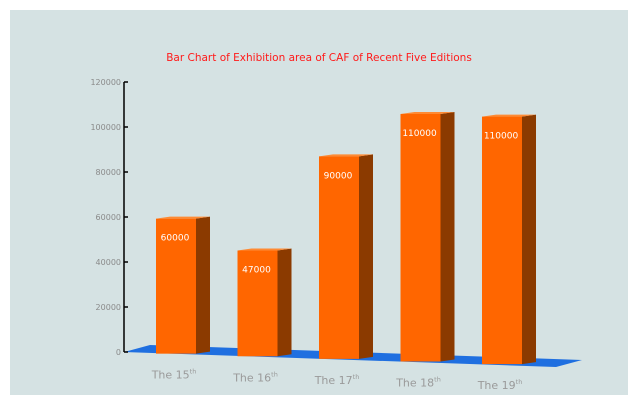 This screenshot has width=638, height=405. Describe the element at coordinates (118, 352) in the screenshot. I see `y-tick-label: 0` at that location.